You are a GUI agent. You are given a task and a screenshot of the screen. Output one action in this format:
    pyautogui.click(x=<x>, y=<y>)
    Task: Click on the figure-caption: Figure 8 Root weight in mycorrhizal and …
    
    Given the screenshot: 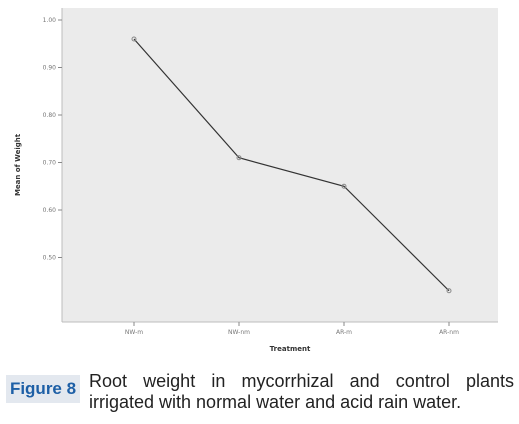 What is the action you would take?
    pyautogui.click(x=260, y=396)
    